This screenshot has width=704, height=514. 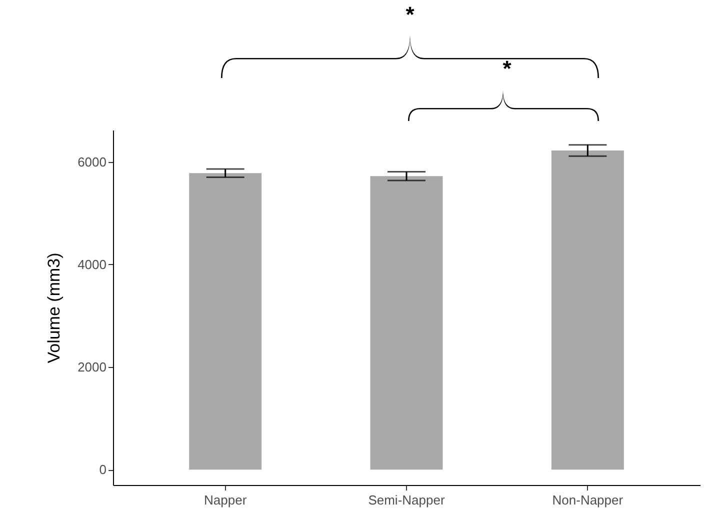 What do you see at coordinates (588, 500) in the screenshot?
I see `x-tick-label: Non-Napper` at bounding box center [588, 500].